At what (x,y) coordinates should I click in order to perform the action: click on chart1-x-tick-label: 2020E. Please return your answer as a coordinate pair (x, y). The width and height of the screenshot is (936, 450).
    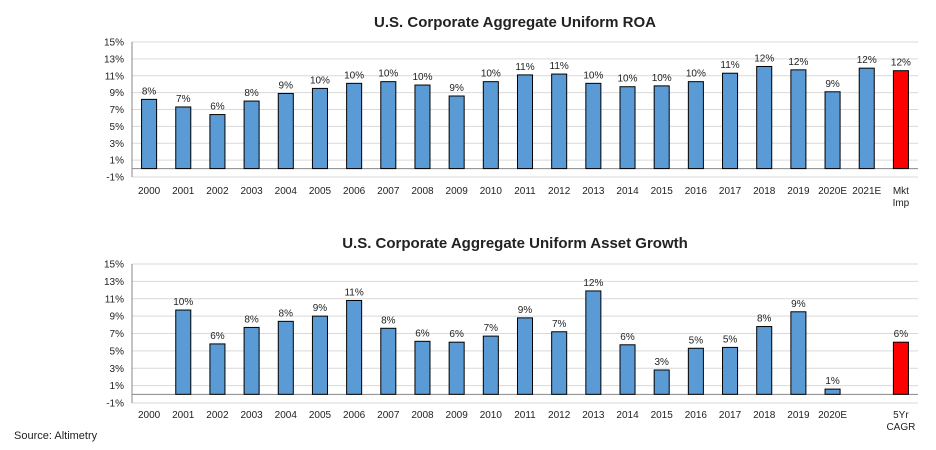
    Looking at the image, I should click on (832, 191).